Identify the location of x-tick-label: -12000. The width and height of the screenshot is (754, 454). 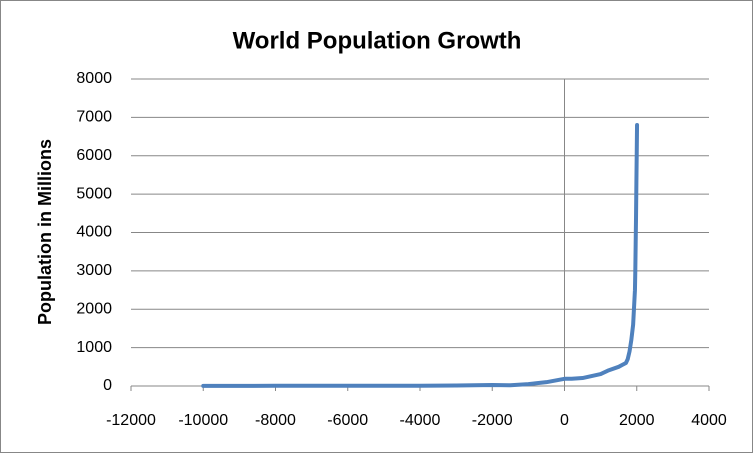
(131, 420).